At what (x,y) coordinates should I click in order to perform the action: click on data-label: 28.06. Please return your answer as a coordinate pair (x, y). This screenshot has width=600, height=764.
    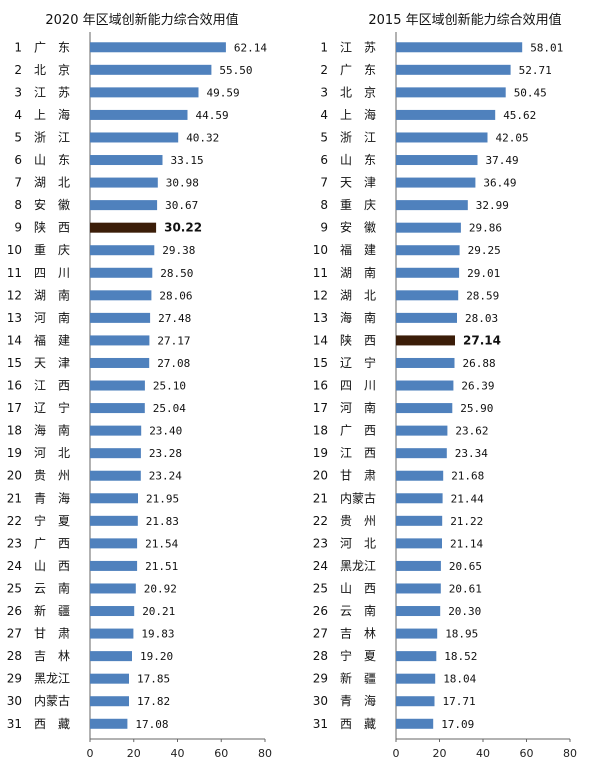
    Looking at the image, I should click on (175, 295).